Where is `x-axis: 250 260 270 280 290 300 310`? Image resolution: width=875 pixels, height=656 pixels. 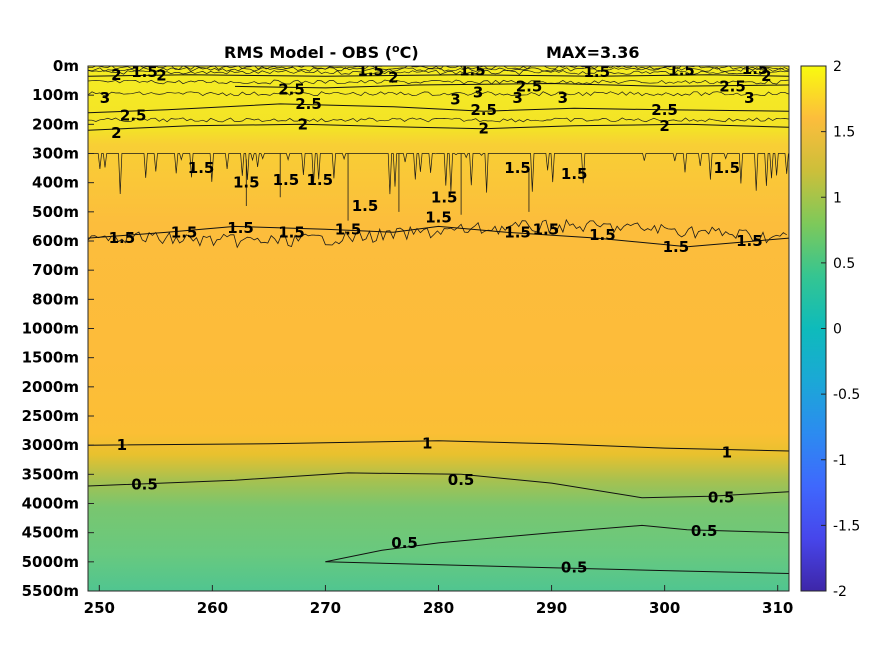 x-axis: 250 260 270 280 290 300 310 is located at coordinates (438, 601).